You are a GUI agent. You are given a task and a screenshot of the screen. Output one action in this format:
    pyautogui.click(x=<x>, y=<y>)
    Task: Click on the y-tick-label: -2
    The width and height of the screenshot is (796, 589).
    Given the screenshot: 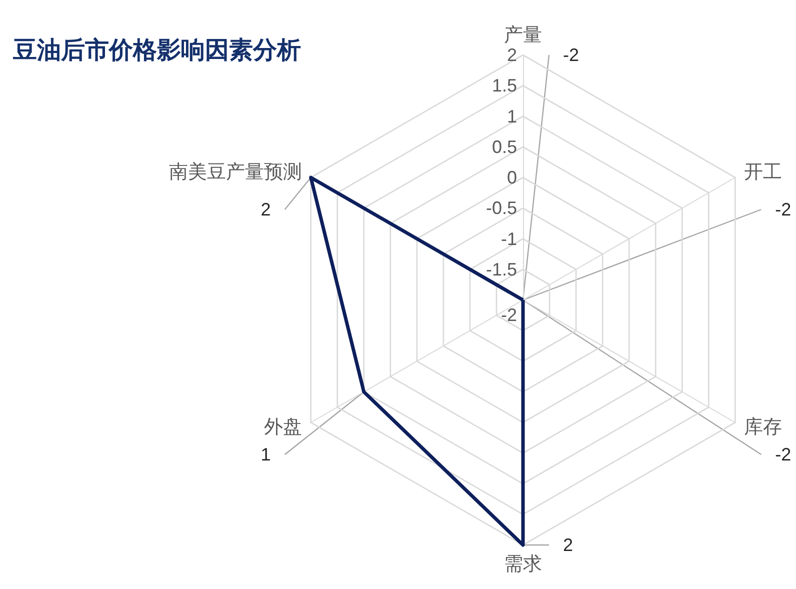 What is the action you would take?
    pyautogui.click(x=508, y=315)
    